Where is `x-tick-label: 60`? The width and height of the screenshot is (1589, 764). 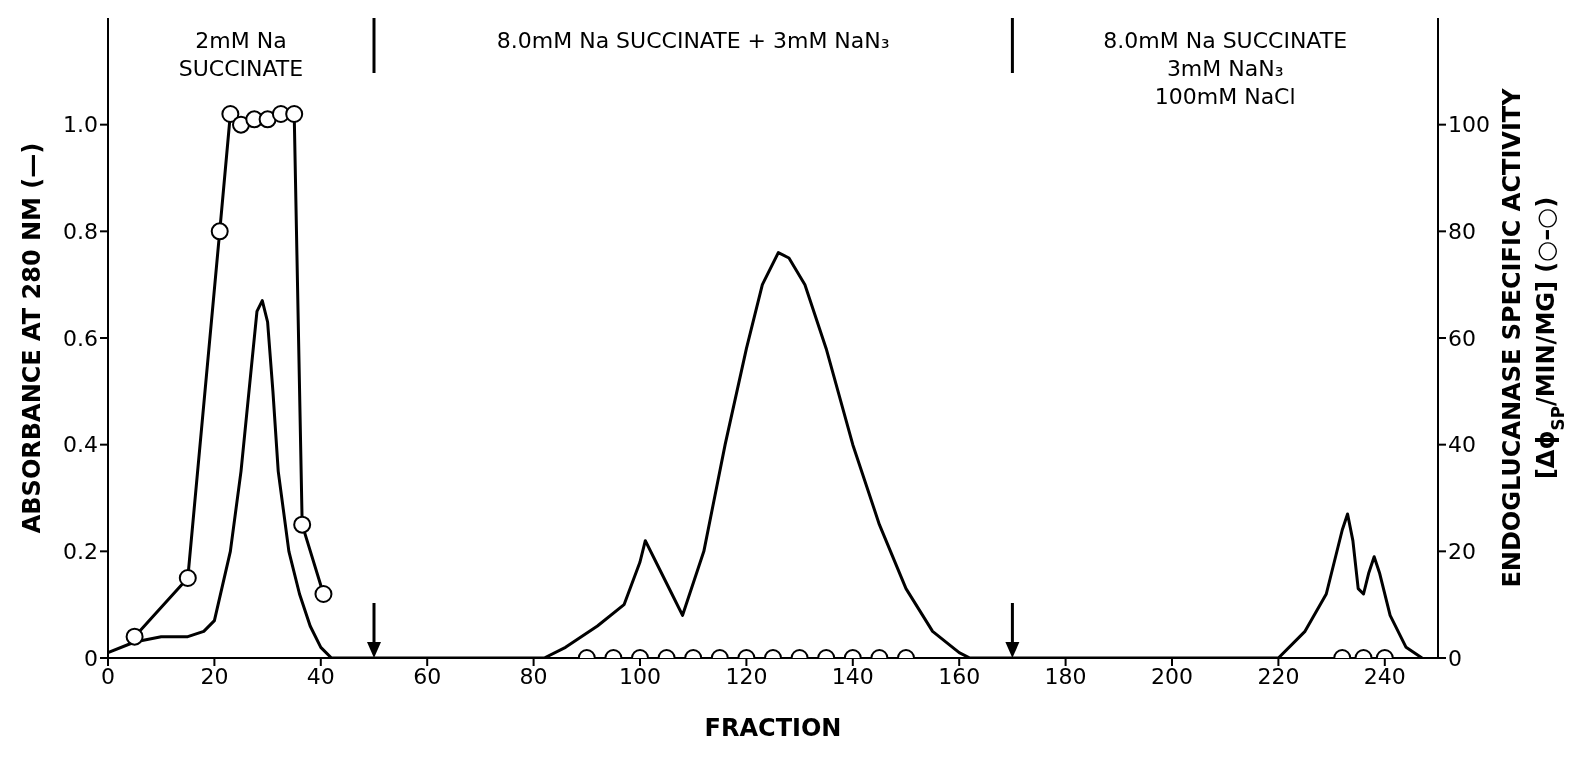
x-tick-label: 60 is located at coordinates (427, 676).